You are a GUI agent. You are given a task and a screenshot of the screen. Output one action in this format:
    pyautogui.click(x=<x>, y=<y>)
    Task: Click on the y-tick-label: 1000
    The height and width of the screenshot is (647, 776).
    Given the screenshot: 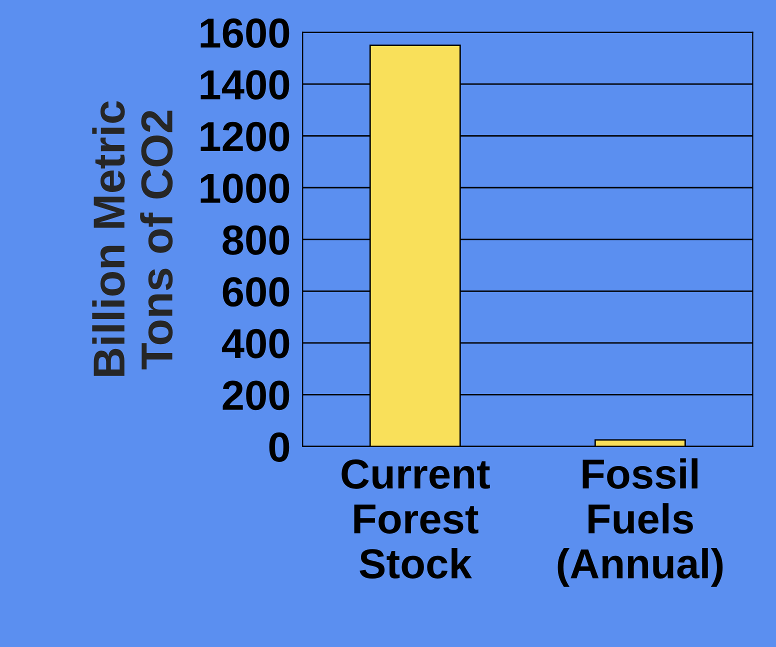 What is the action you would take?
    pyautogui.click(x=245, y=189)
    